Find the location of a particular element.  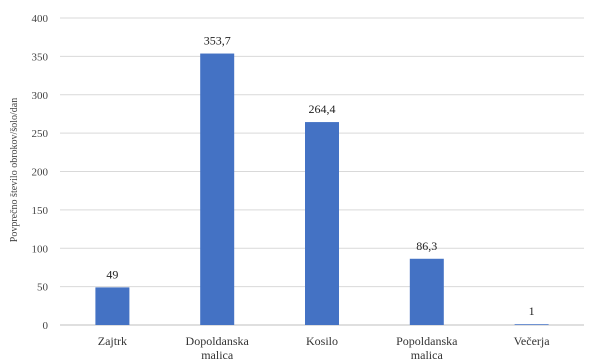

category-label-2: Dopoldanska malica is located at coordinates (218, 347).